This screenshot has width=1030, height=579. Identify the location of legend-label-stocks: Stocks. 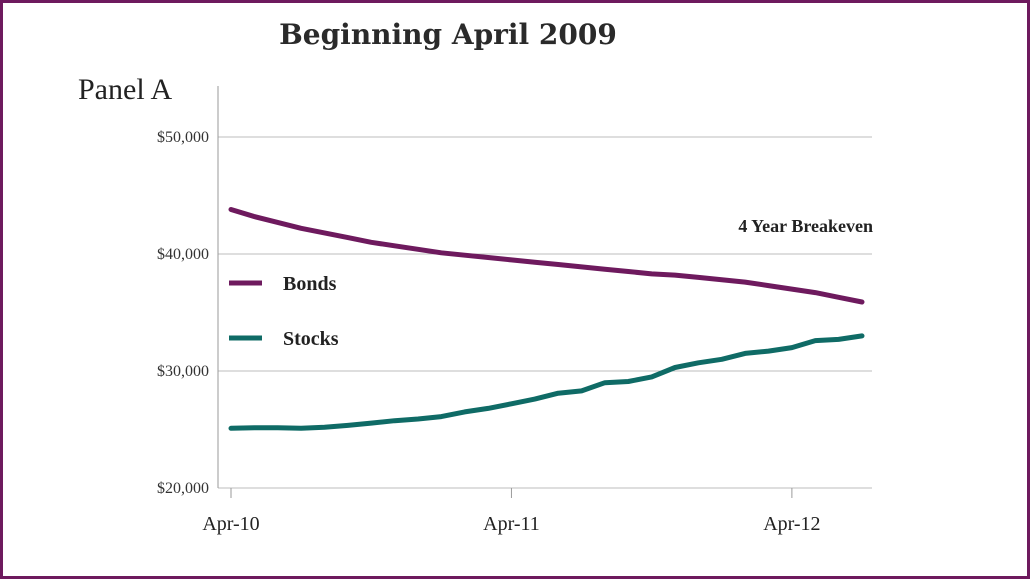
(311, 339).